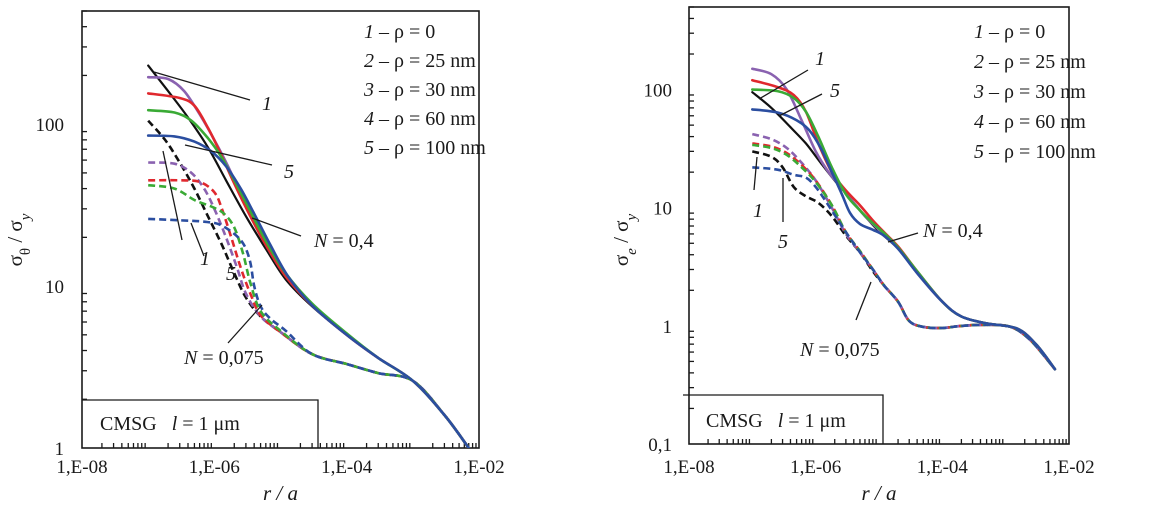 This screenshot has width=1171, height=506. I want to click on left-legend-entry: 4 – ρ = 60 nm, so click(420, 119).